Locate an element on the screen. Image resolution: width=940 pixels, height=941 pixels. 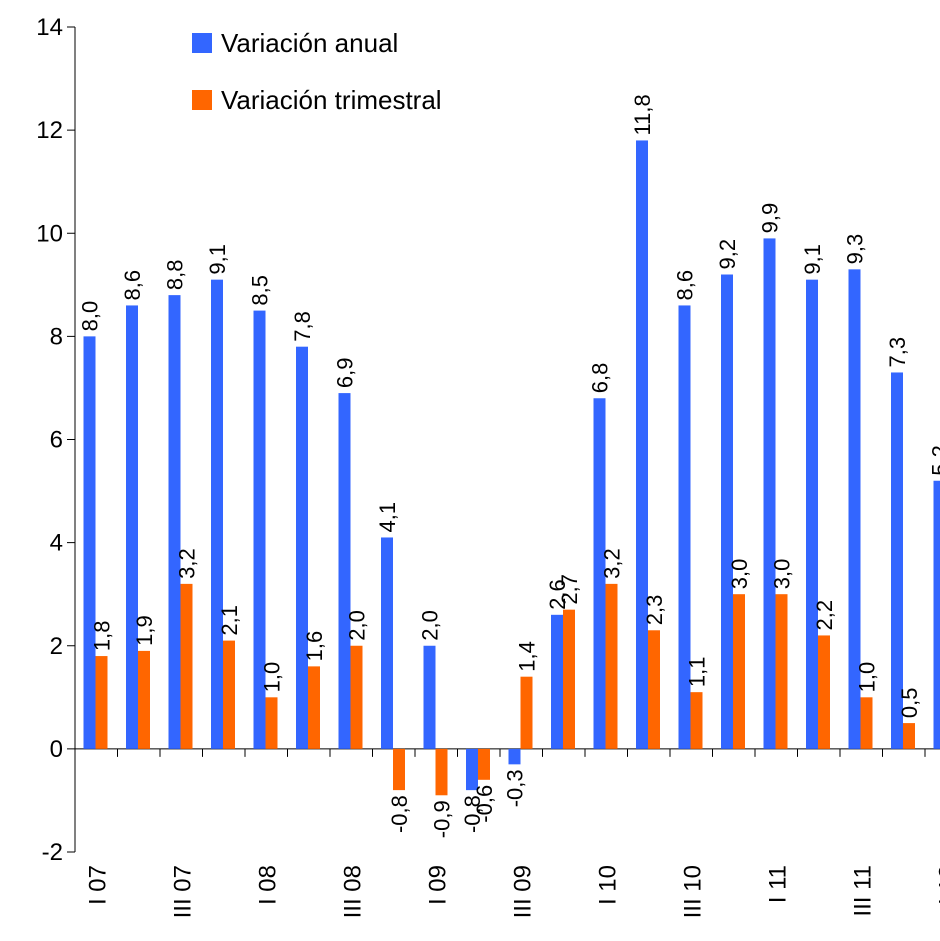
y-tick-label: 6 is located at coordinates (56, 440).